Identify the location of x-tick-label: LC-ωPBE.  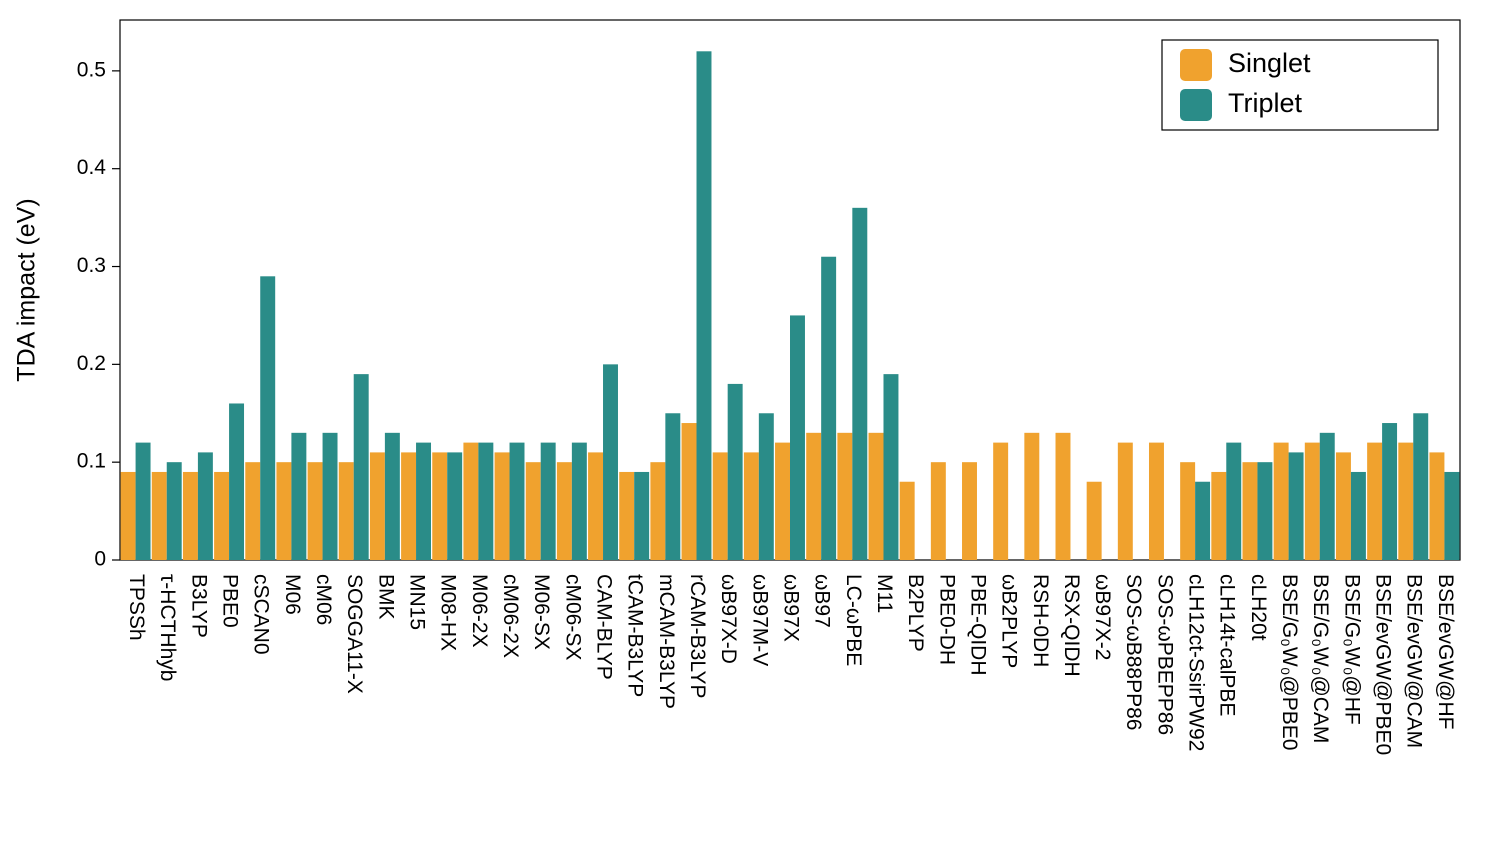
(853, 620).